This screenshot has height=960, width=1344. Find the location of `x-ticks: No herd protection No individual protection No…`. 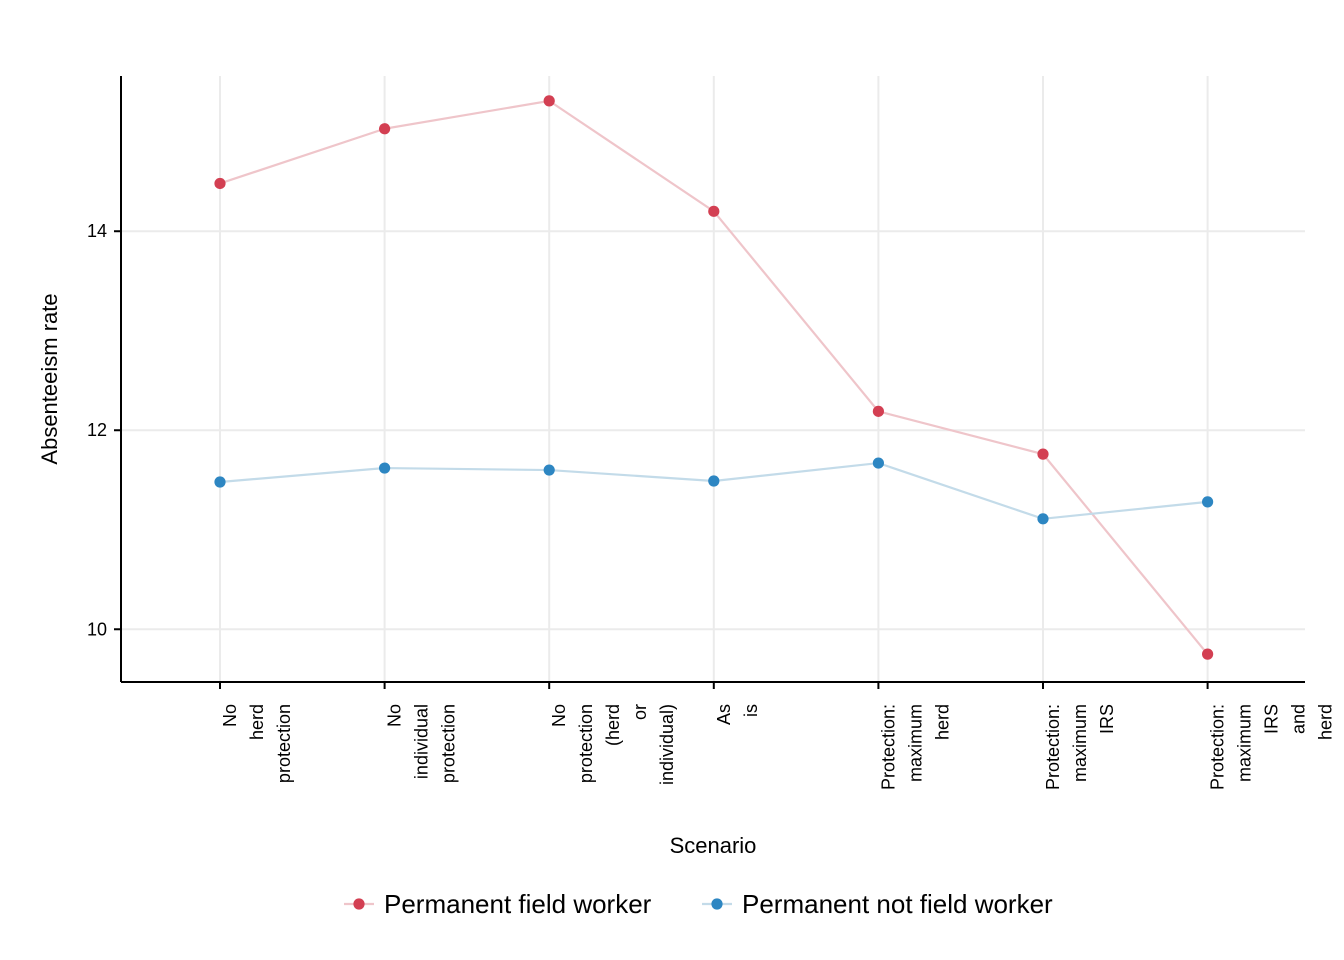

x-ticks: No herd protection No individual protection No… is located at coordinates (777, 736).